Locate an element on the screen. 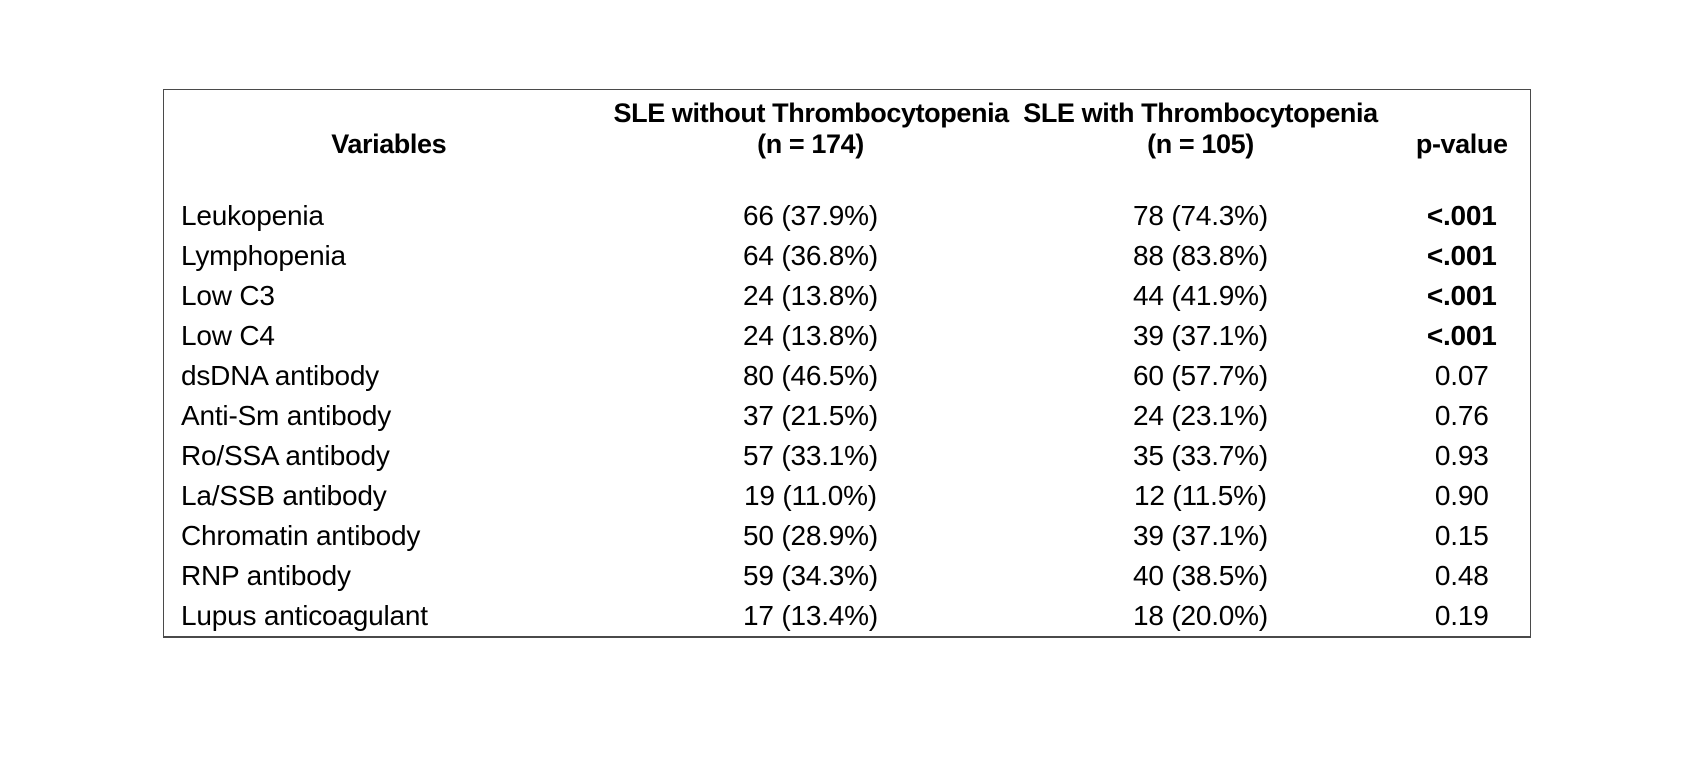 The width and height of the screenshot is (1700, 762). header-spacer-row is located at coordinates (847, 178).